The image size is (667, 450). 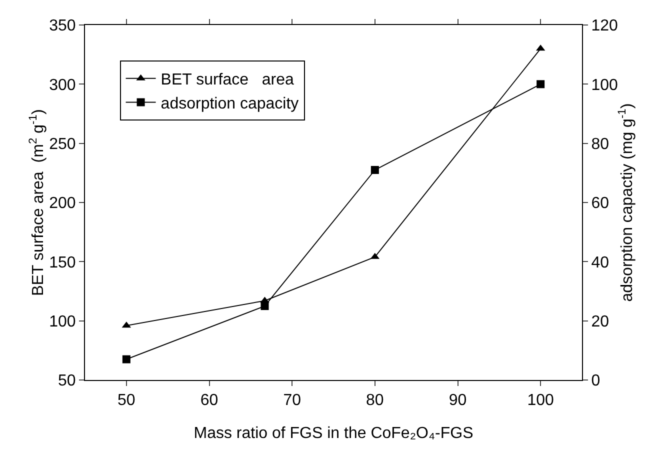 I want to click on y-tick-label: 50, so click(x=67, y=381).